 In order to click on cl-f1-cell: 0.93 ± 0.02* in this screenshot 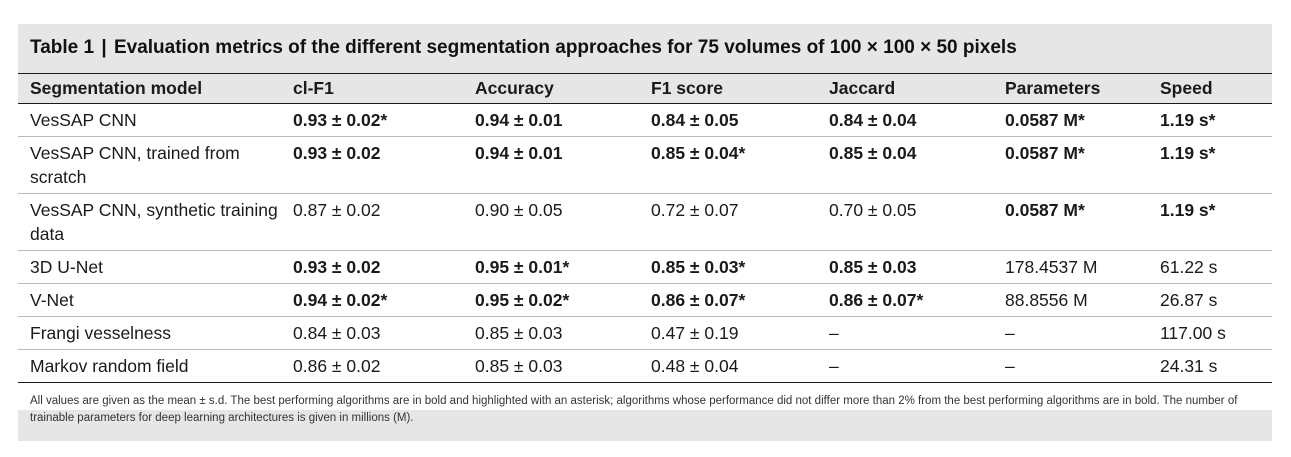, I will do `click(372, 120)`.